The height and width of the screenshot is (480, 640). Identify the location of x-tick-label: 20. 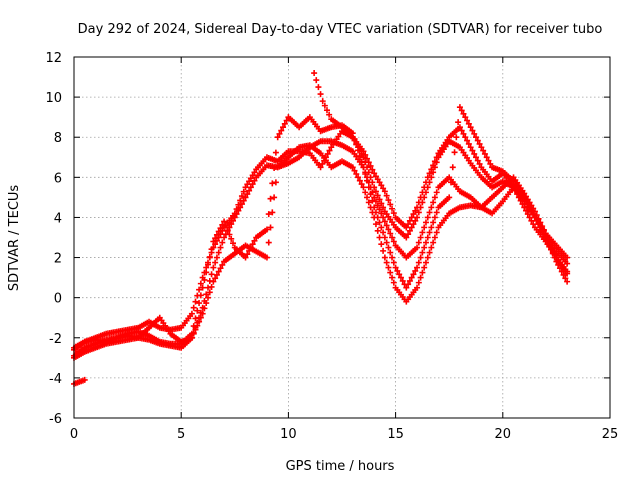
(503, 434).